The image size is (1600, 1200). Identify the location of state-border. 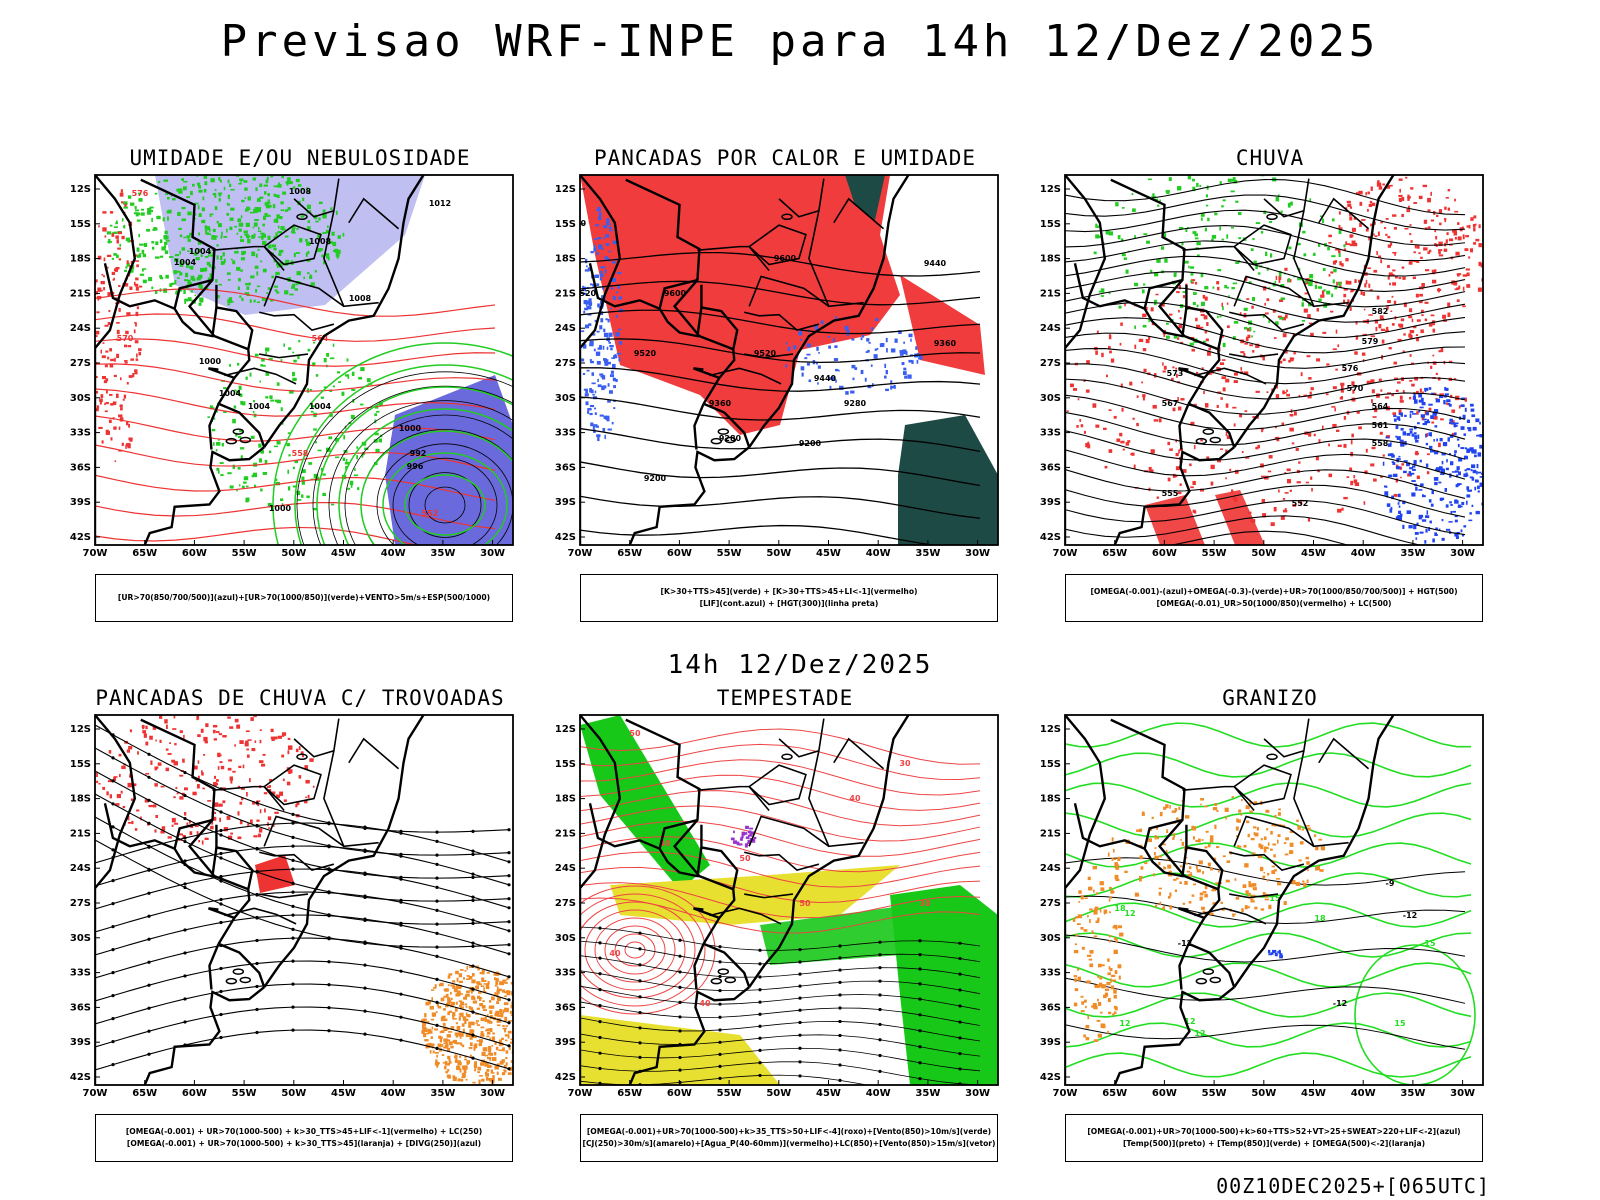
(745, 916).